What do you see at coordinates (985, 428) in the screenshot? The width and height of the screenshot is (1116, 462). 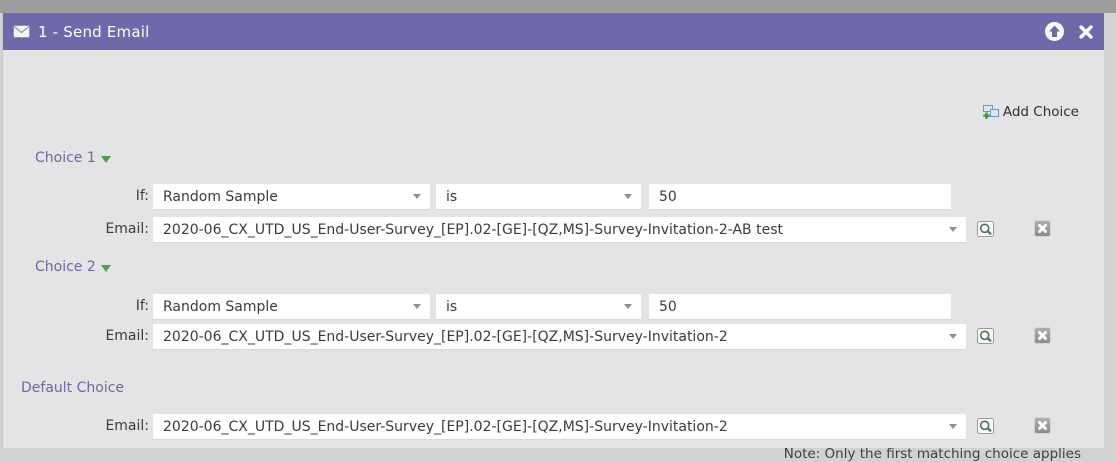 I see `default-choice-preview-email-icon` at bounding box center [985, 428].